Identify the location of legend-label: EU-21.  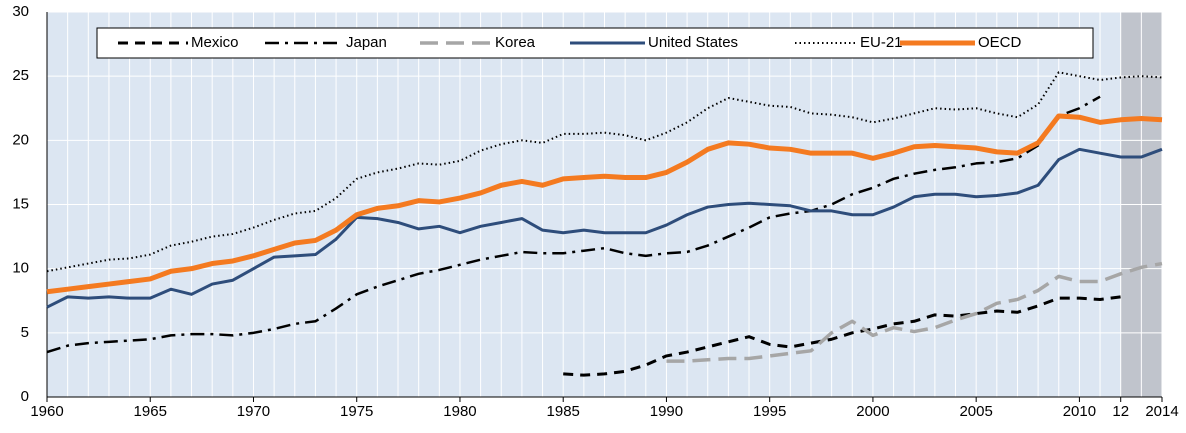
(881, 42).